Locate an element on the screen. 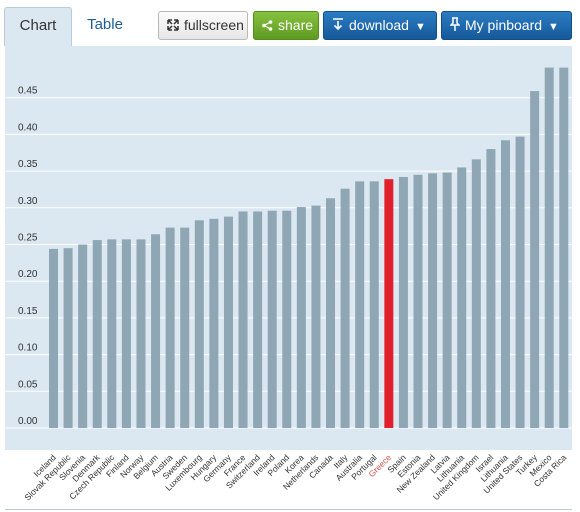 The height and width of the screenshot is (512, 580). y-tick-label: 0.35 is located at coordinates (28, 164).